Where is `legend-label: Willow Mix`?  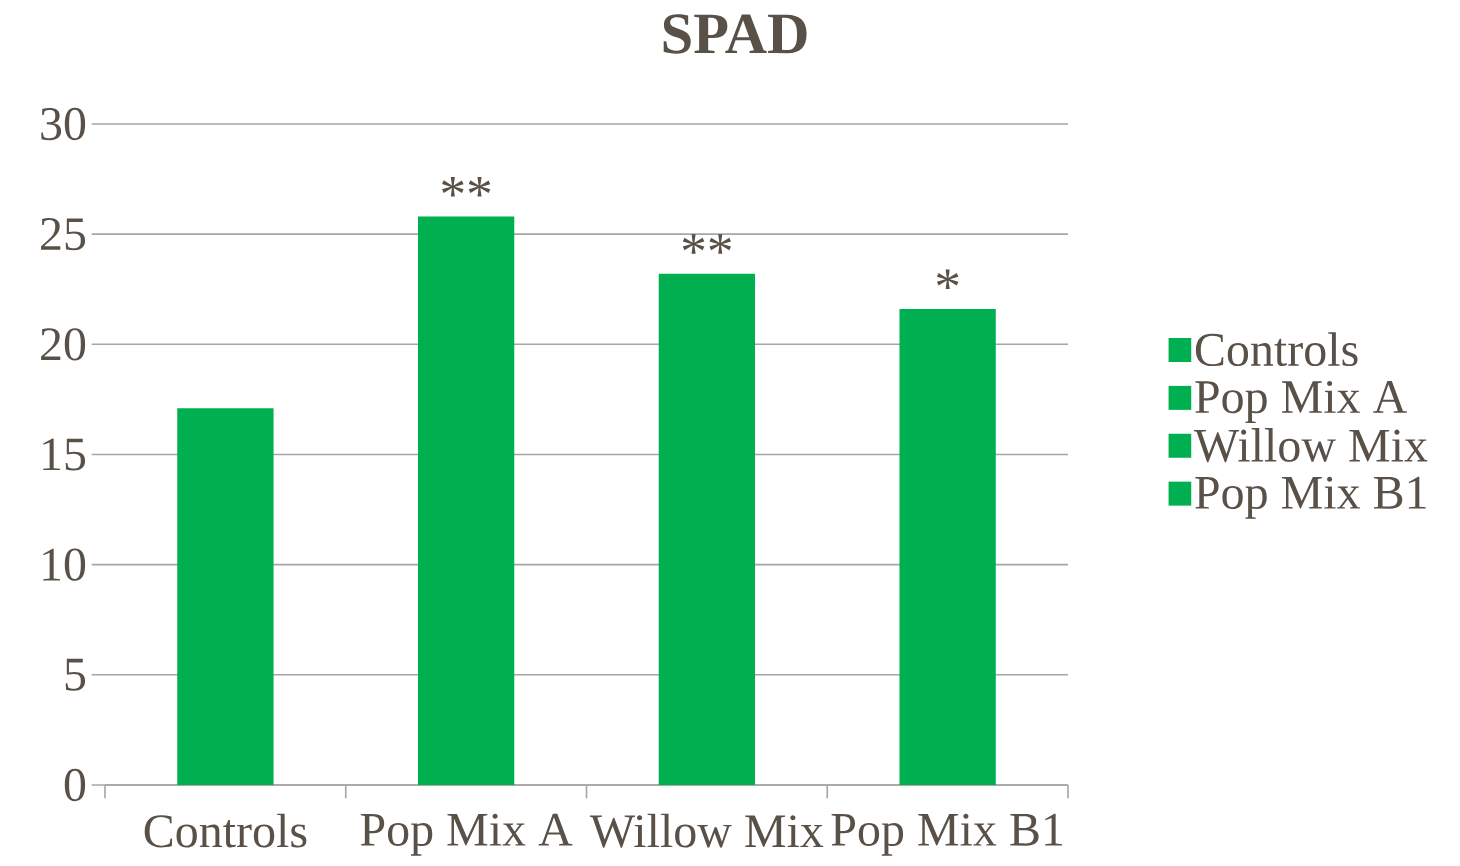
legend-label: Willow Mix is located at coordinates (1310, 445).